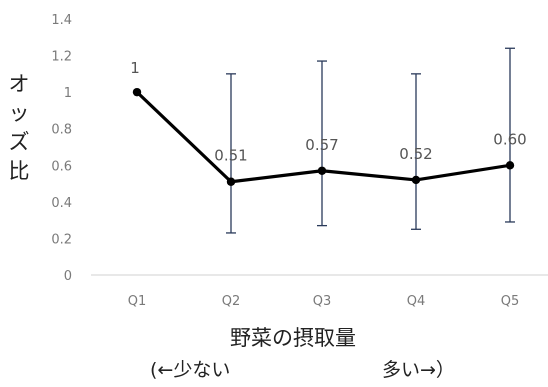 This screenshot has width=548, height=387. What do you see at coordinates (19, 171) in the screenshot?
I see `y-axis-label-char: 比` at bounding box center [19, 171].